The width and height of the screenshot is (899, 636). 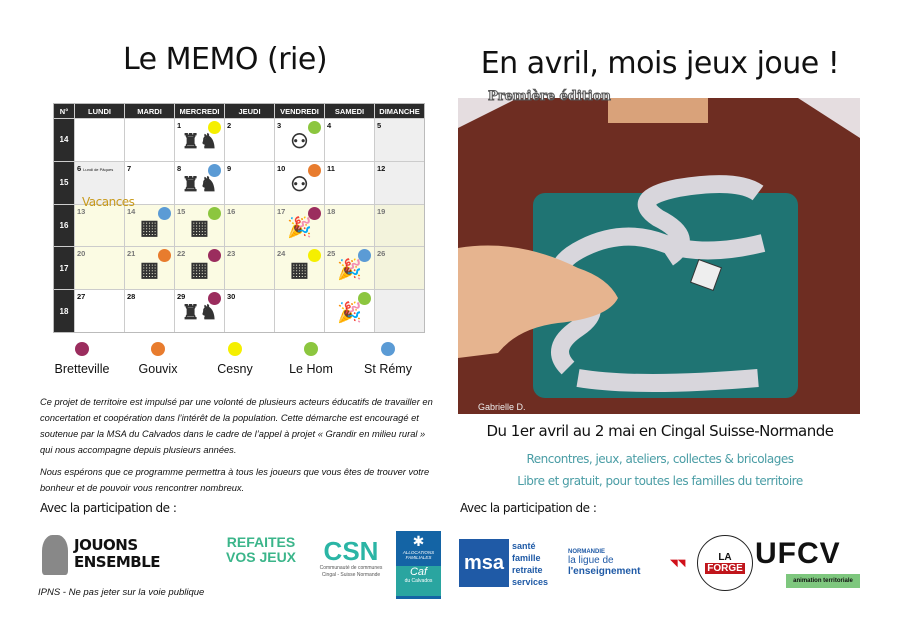 I want to click on party-popper-icon: 🎉, so click(x=349, y=313).